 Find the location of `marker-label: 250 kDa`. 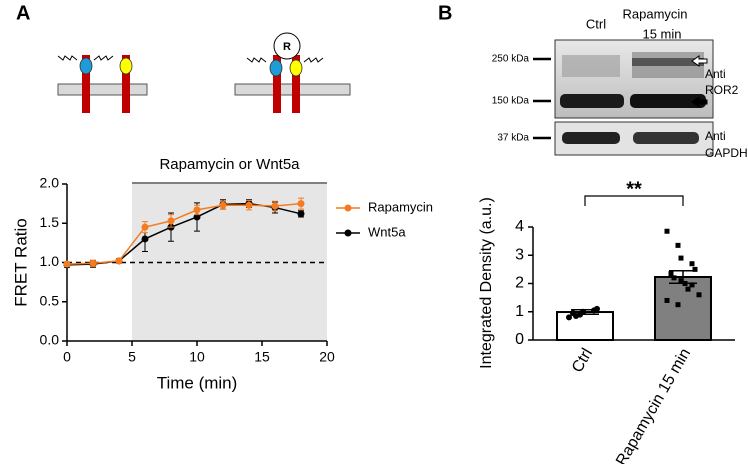

marker-label: 250 kDa is located at coordinates (511, 59).